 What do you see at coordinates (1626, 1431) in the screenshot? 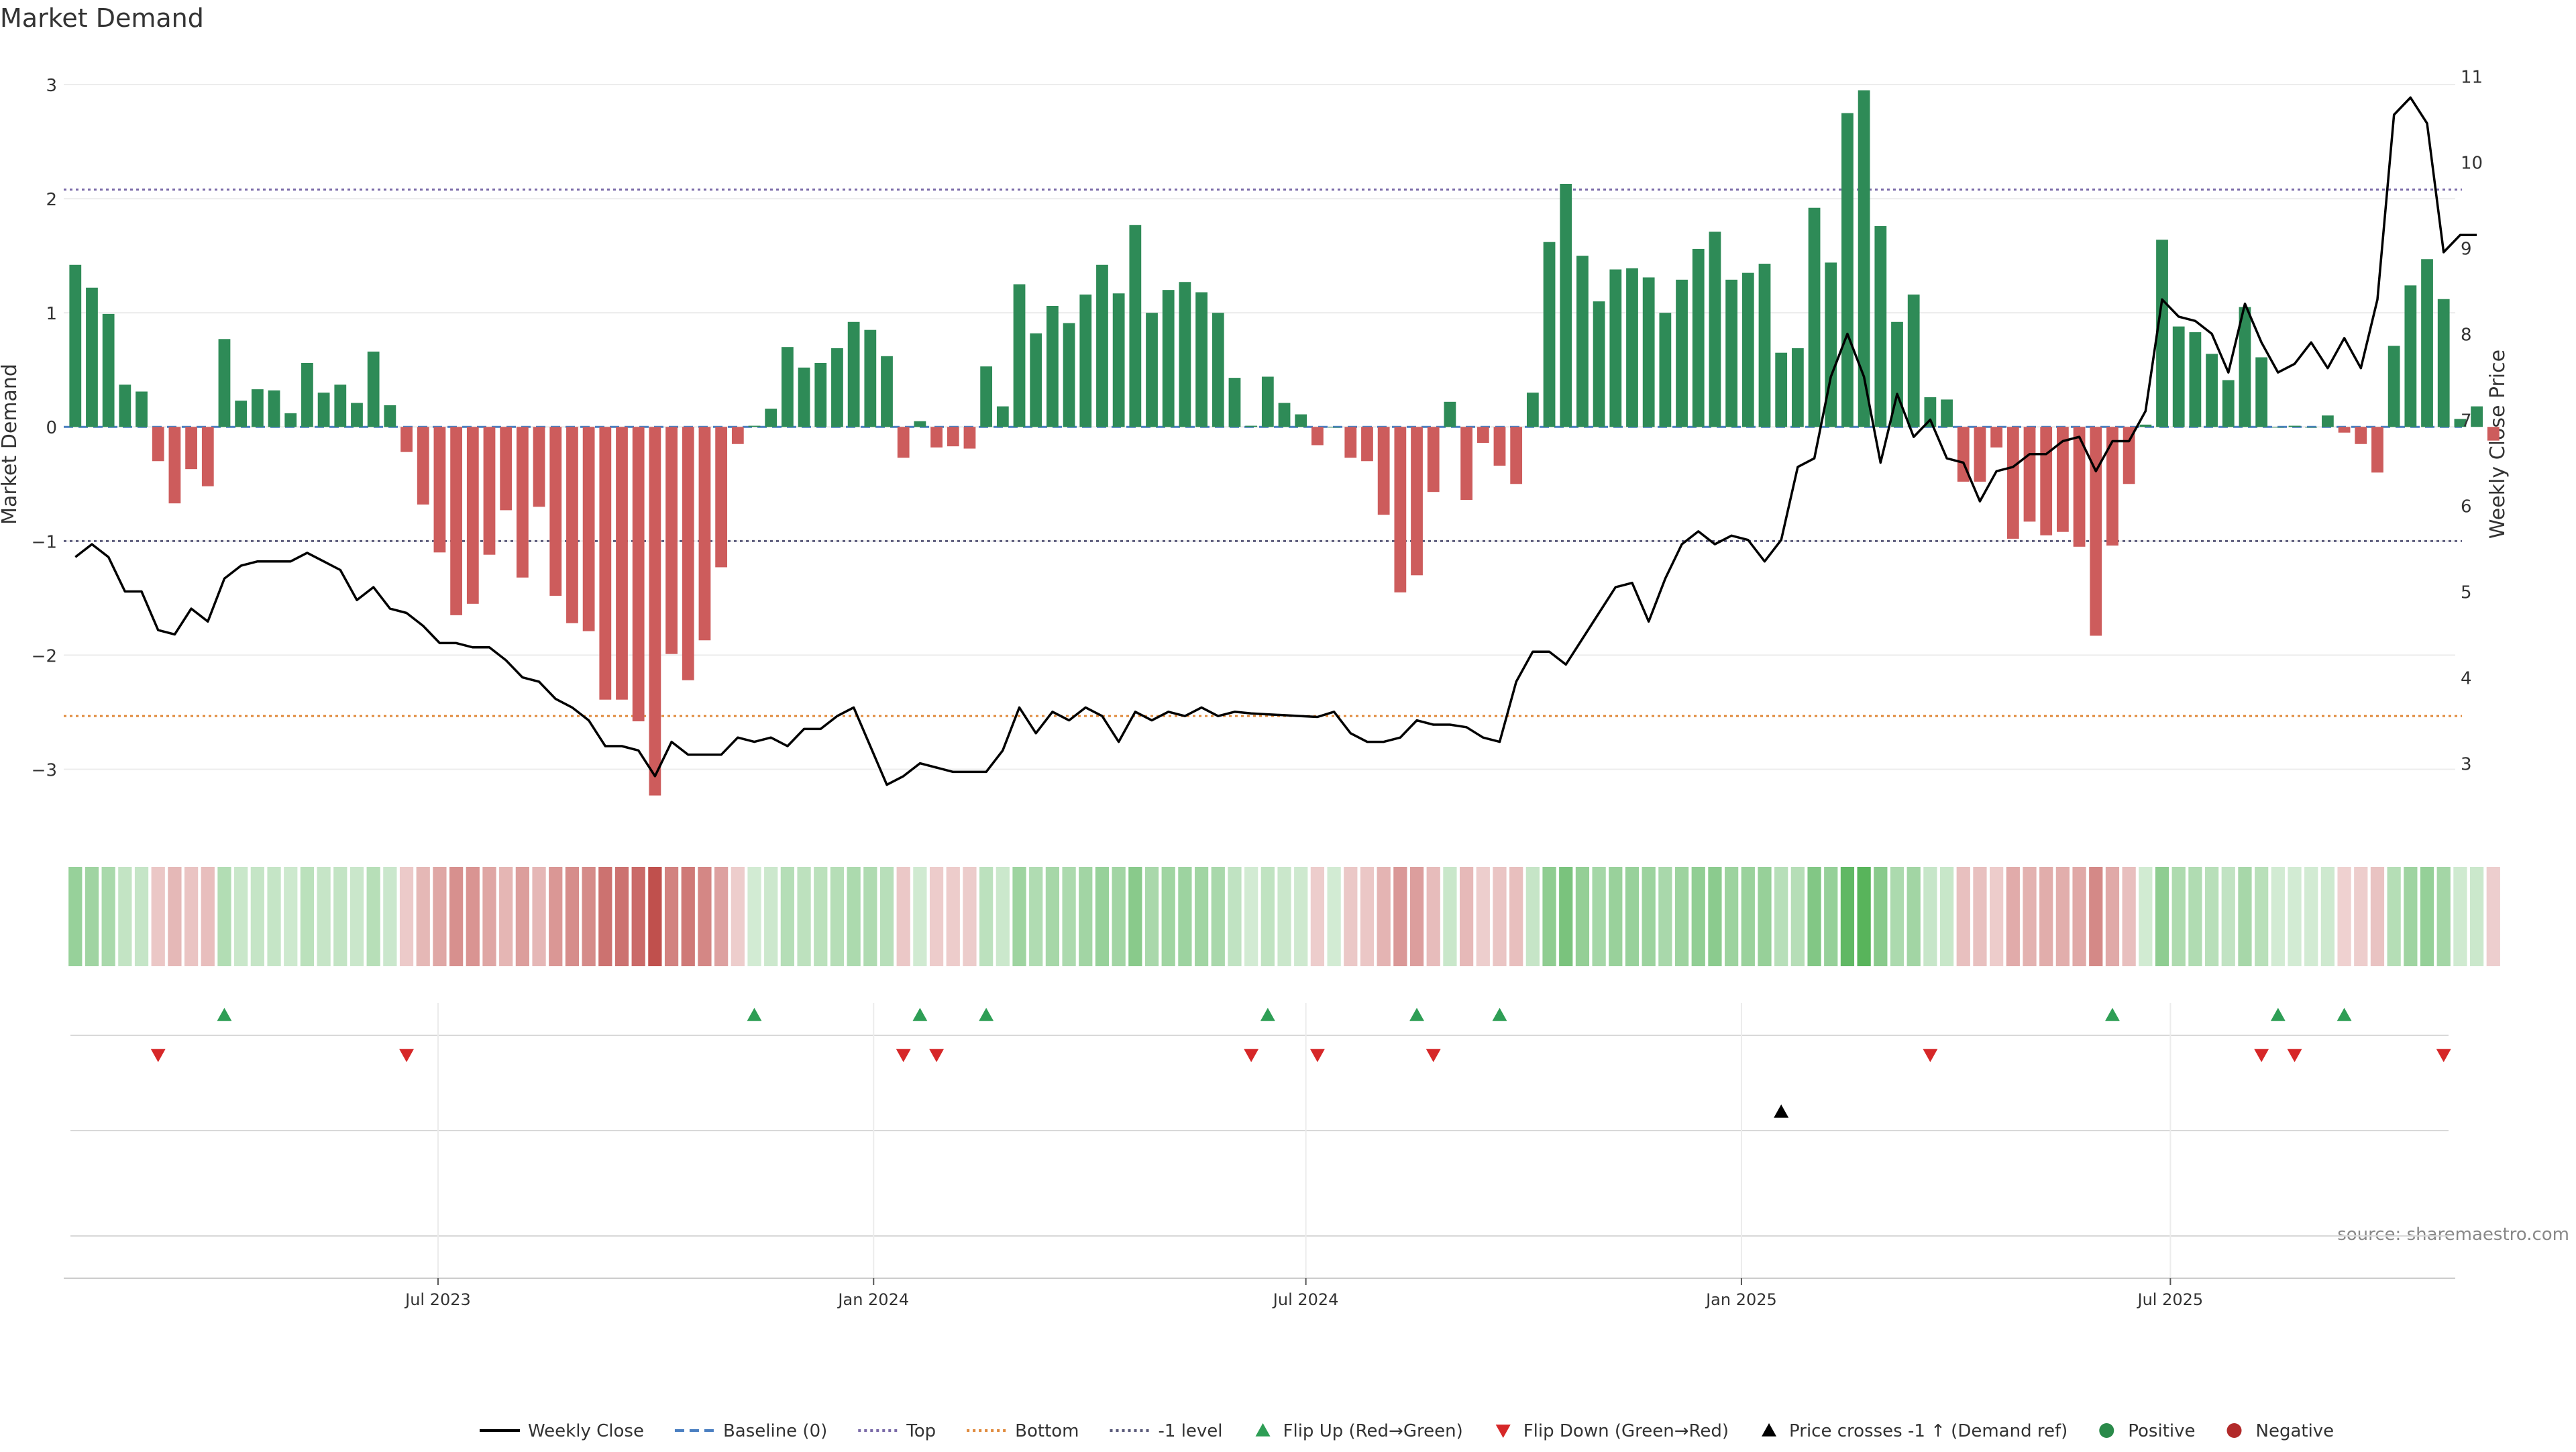
I see `legend-label: Flip Down (Green→Red)` at bounding box center [1626, 1431].